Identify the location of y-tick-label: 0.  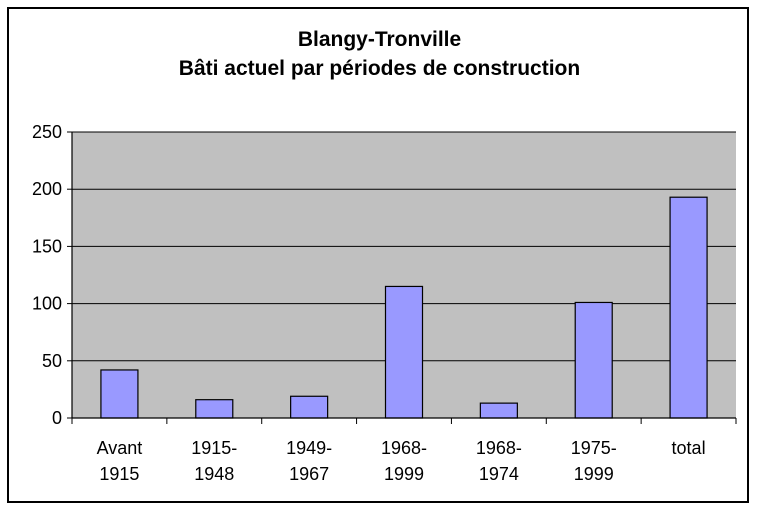
(57, 418).